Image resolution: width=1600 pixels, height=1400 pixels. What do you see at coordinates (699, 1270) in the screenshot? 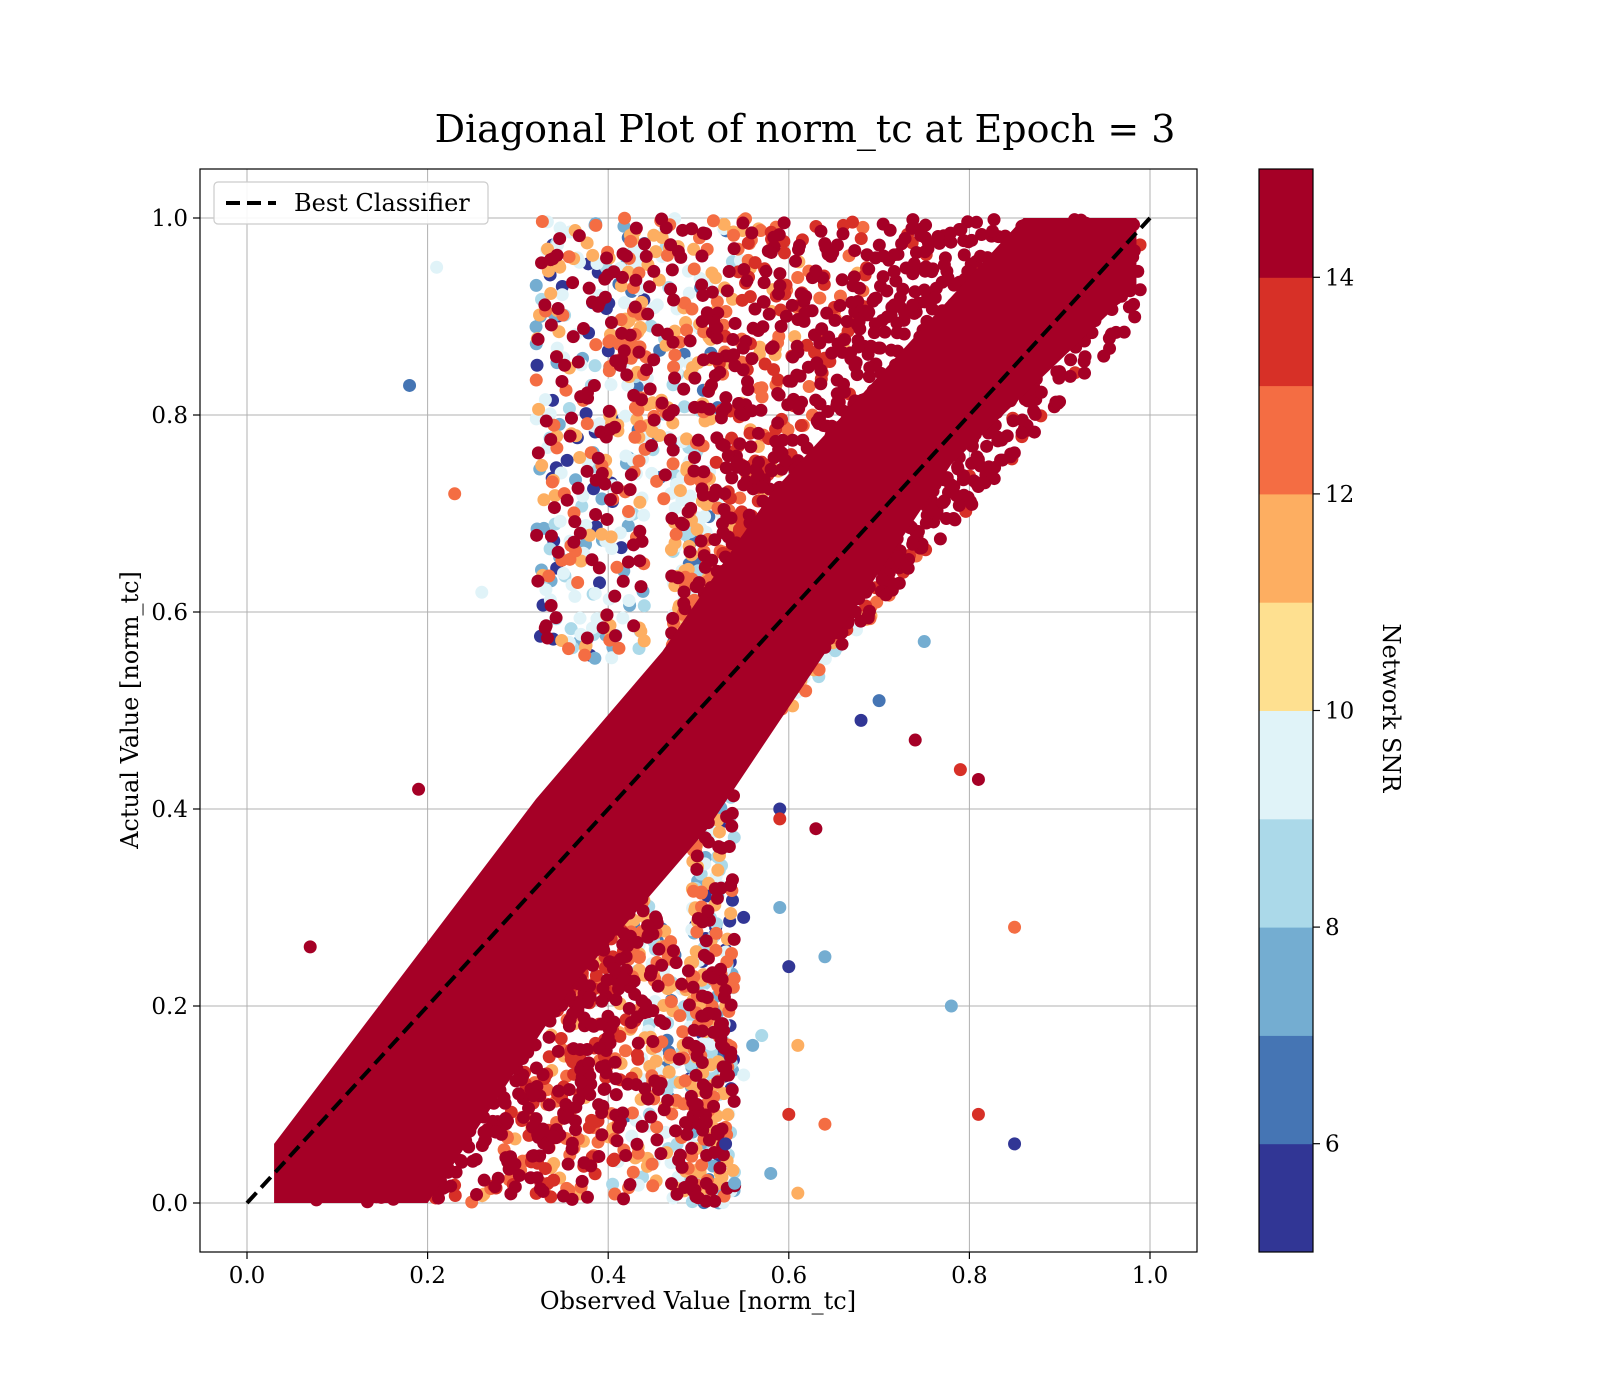
I see `x-axis-ticks: 0.0 0.2 0.4 0.6 0.8 1.0` at bounding box center [699, 1270].